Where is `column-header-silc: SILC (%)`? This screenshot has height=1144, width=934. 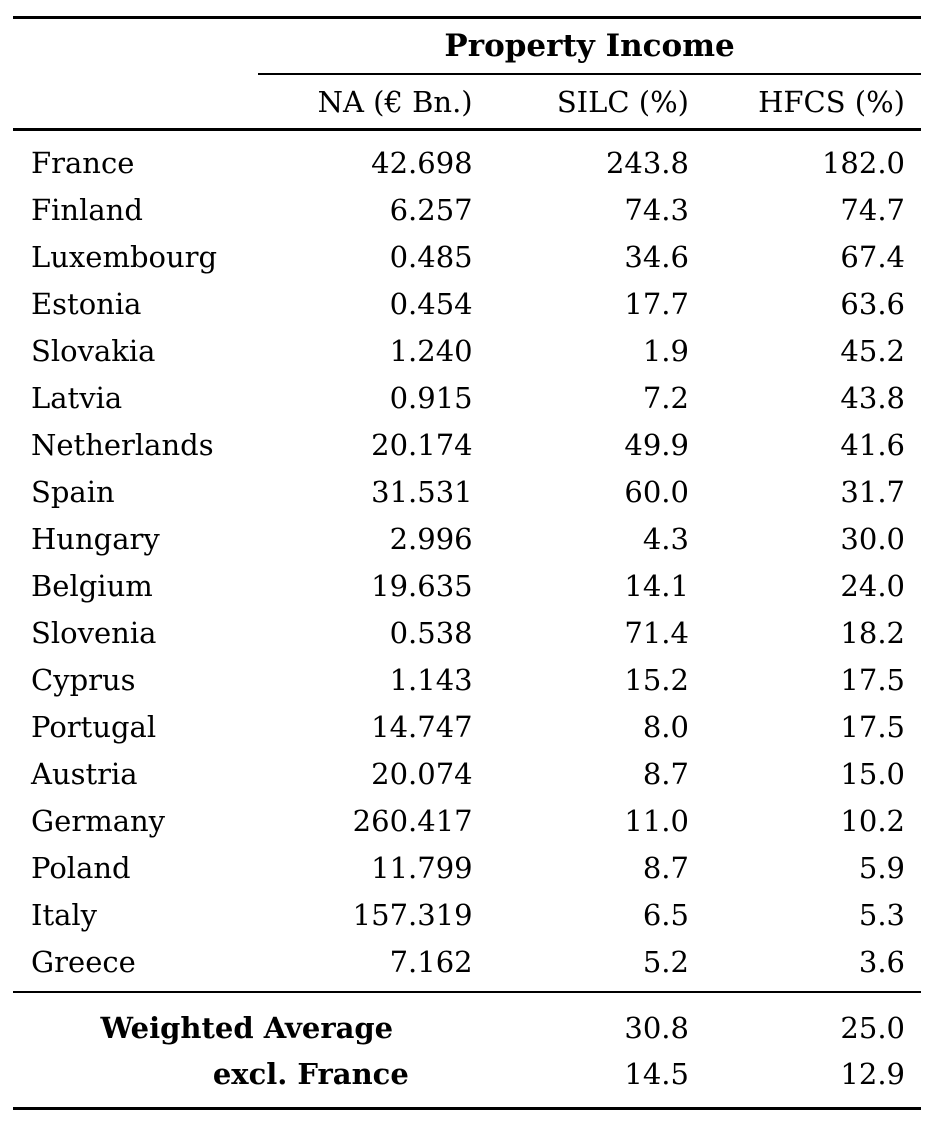
column-header-silc: SILC (%) is located at coordinates (587, 102).